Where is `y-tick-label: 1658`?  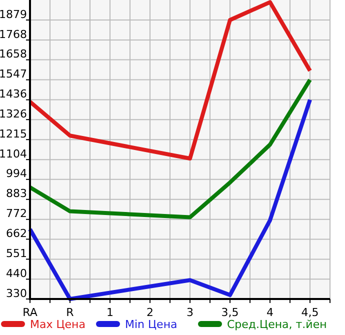 y-tick-label: 1658 is located at coordinates (13, 54).